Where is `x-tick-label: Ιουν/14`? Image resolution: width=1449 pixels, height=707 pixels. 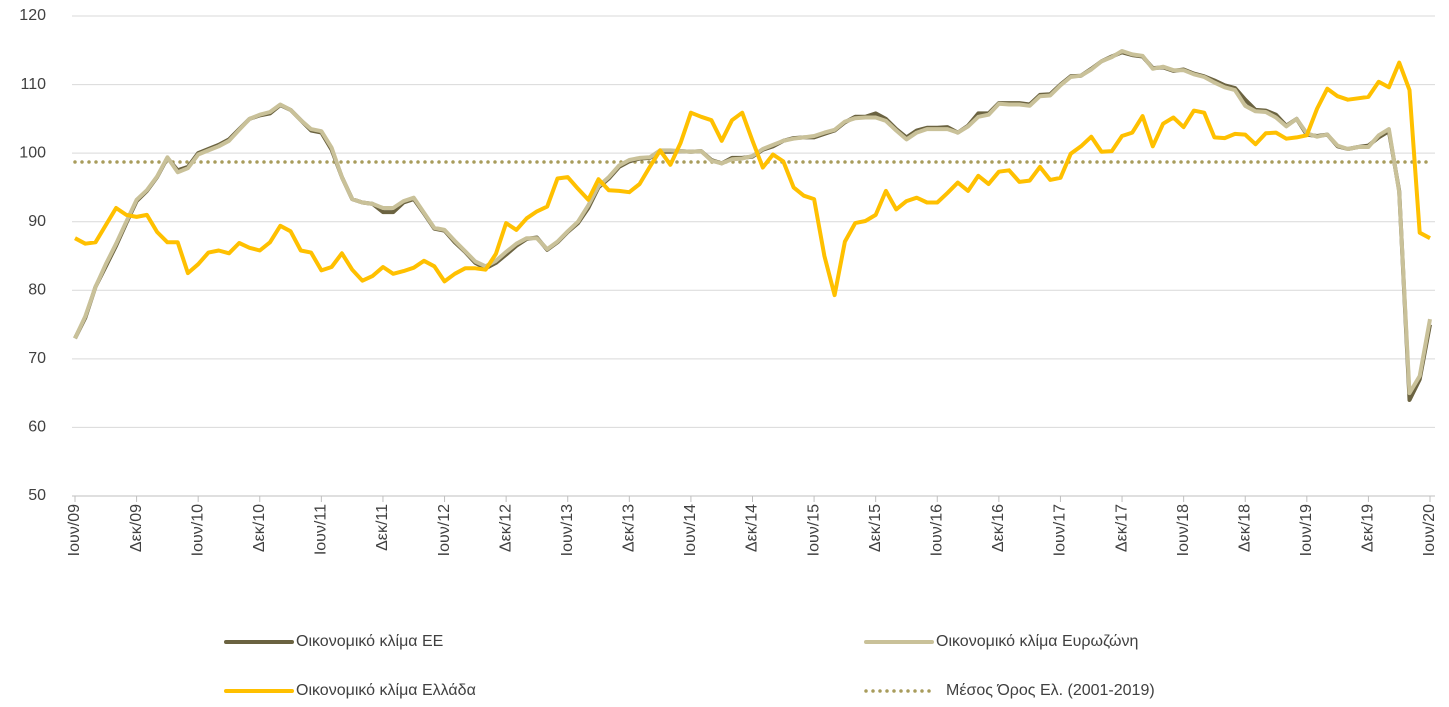
x-tick-label: Ιουν/14 is located at coordinates (690, 530).